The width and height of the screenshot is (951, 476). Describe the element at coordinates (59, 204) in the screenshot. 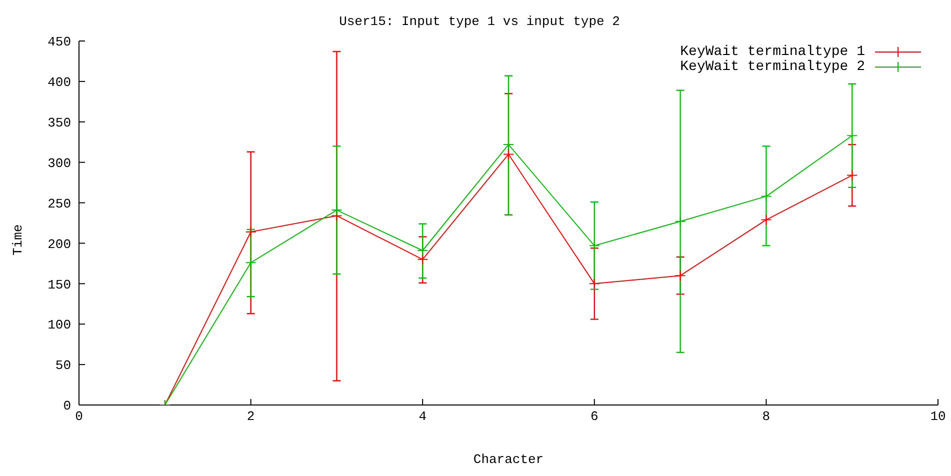

I see `y-tick-label: 250` at that location.